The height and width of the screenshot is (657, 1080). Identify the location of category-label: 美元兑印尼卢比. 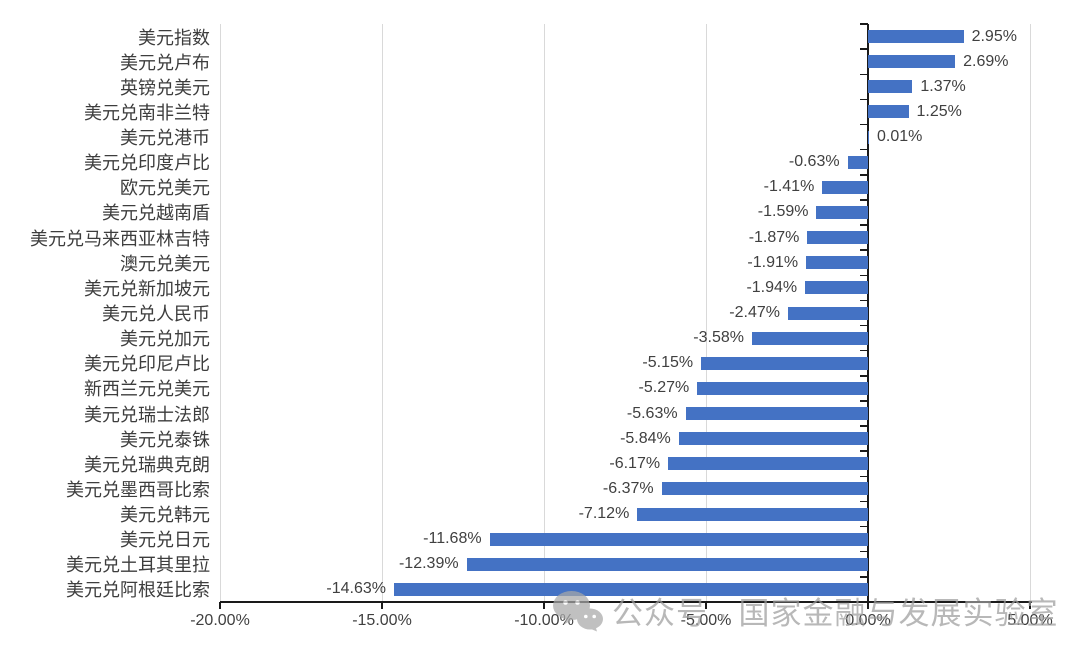
(147, 364).